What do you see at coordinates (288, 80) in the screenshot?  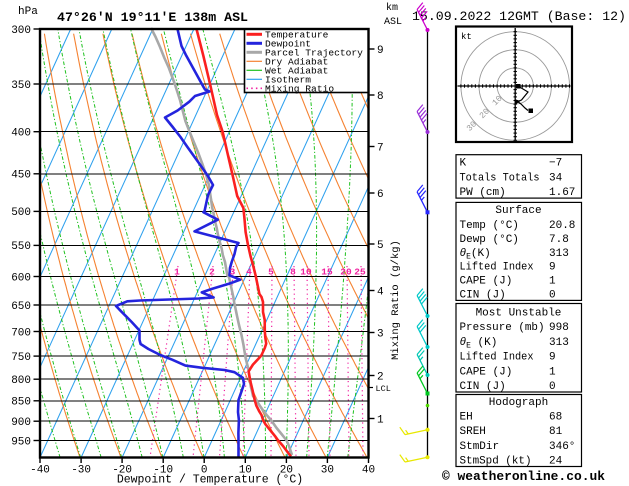 I see `svg-text: Isotherm` at bounding box center [288, 80].